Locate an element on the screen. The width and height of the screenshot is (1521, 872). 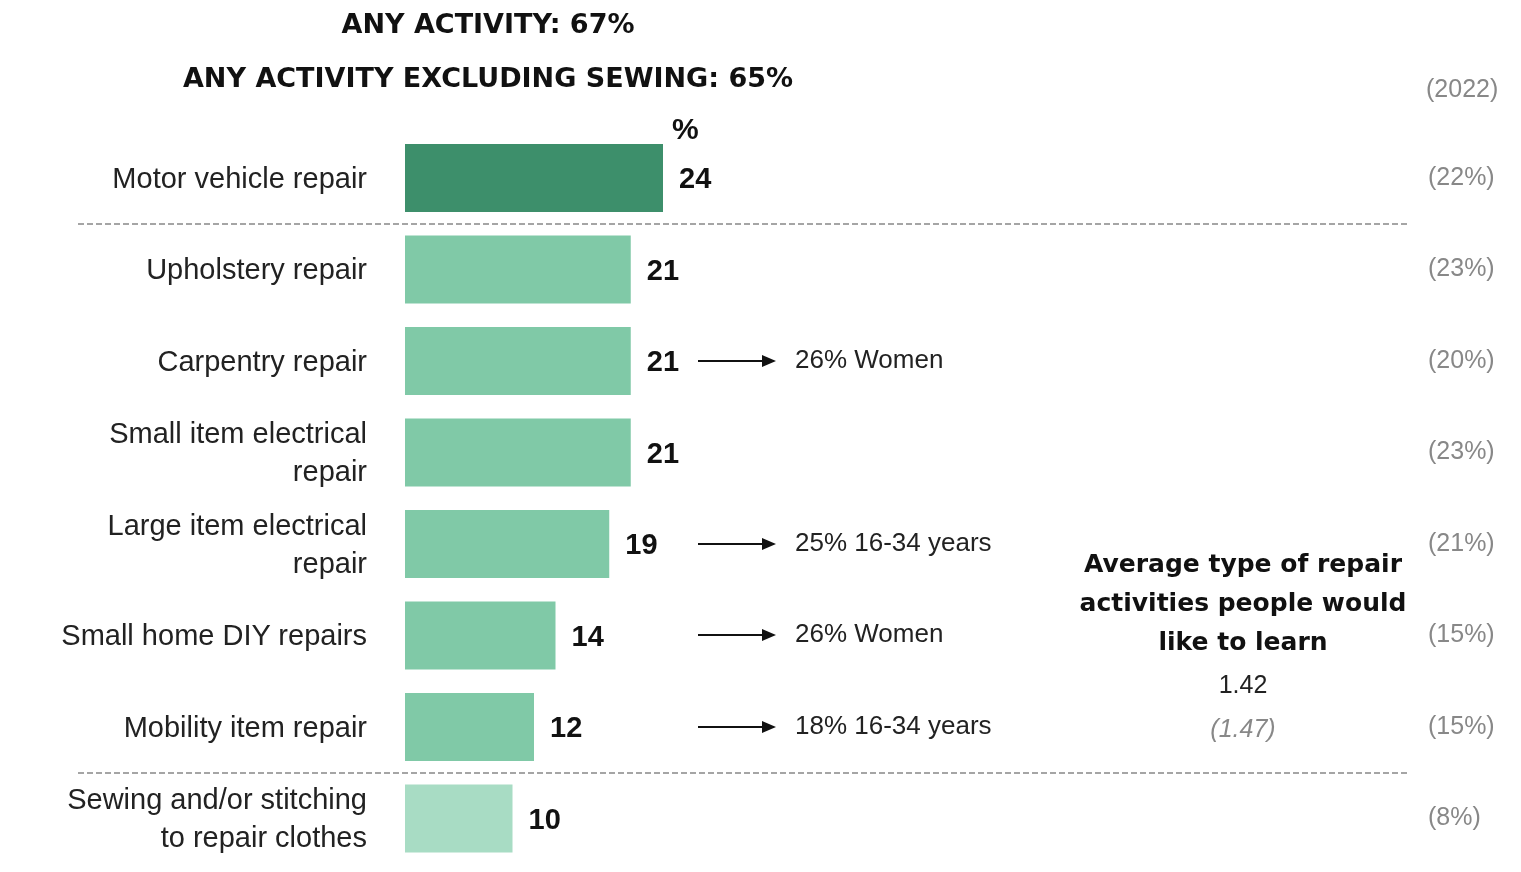
text: (1.47) is located at coordinates (1243, 728).